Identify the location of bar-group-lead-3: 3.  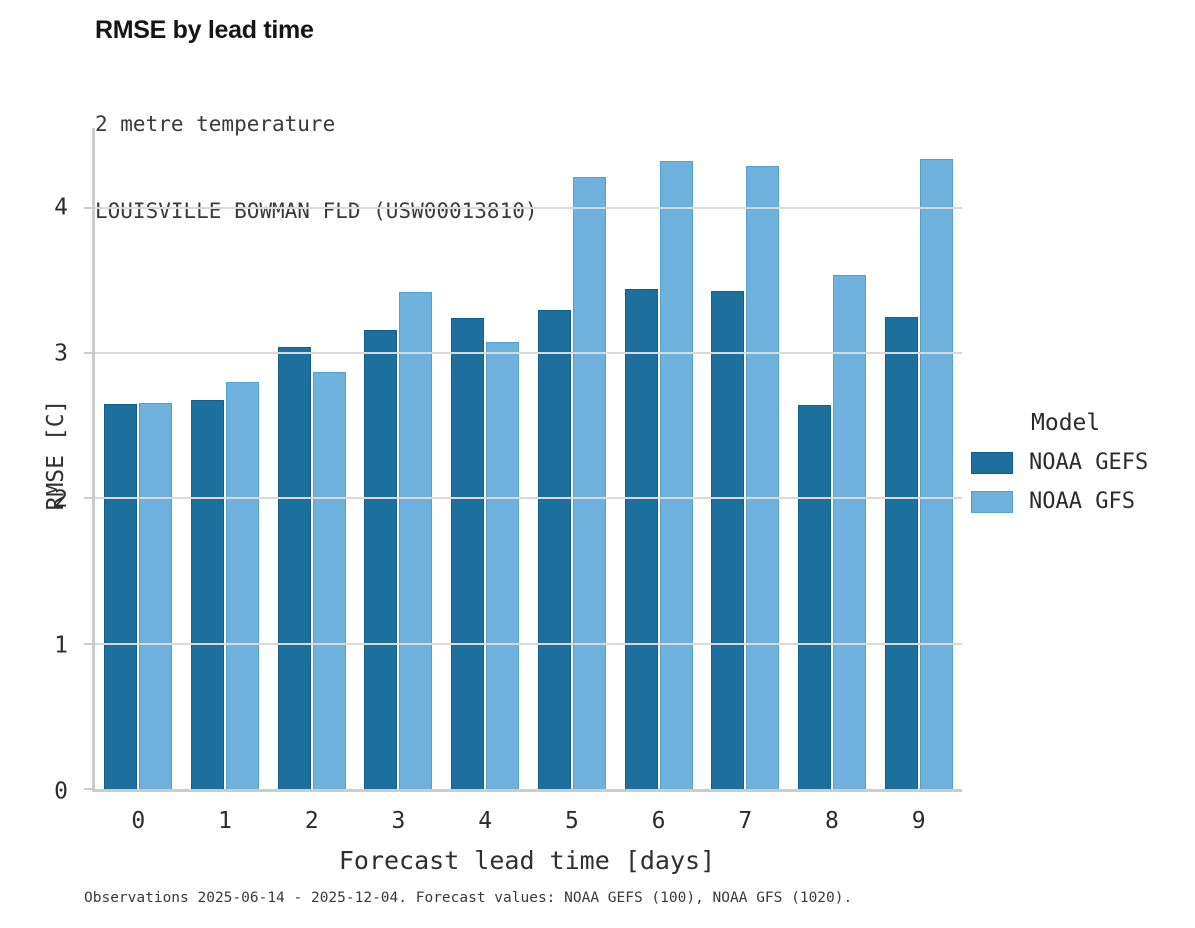
(398, 481).